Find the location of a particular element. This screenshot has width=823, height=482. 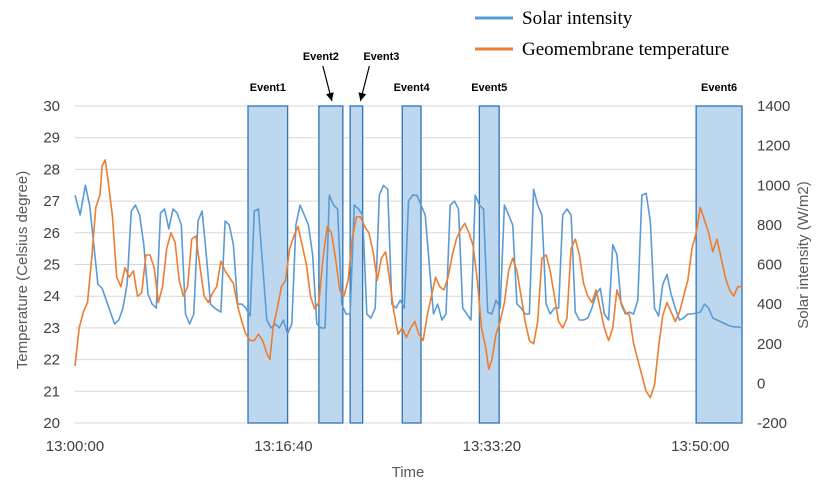

event-label: Event3 is located at coordinates (381, 57).